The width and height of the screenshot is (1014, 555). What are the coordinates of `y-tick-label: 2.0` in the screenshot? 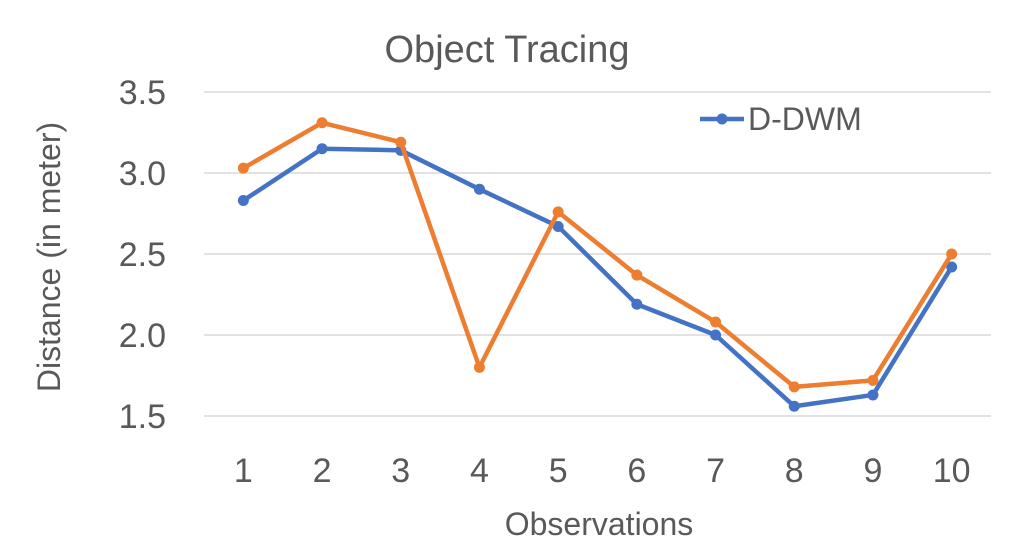 It's located at (142, 336).